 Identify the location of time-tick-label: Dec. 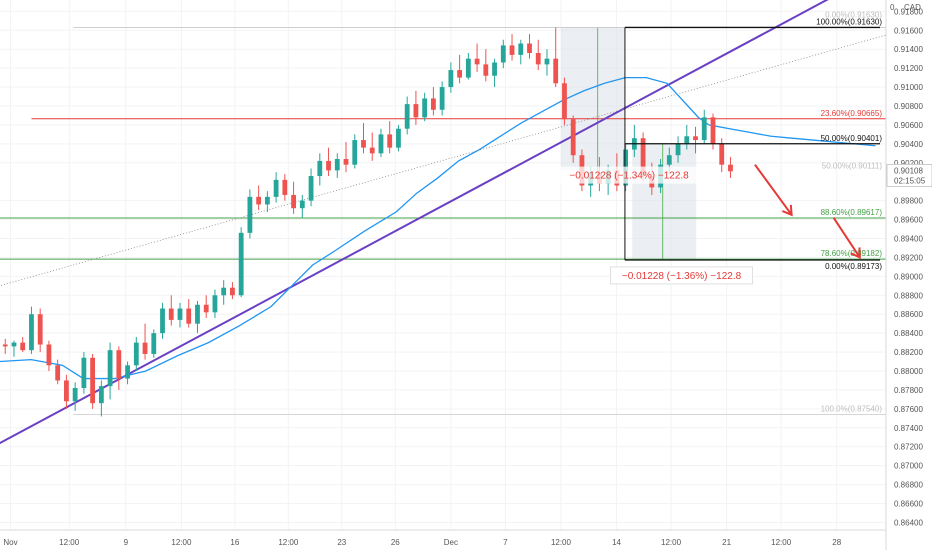
(451, 542).